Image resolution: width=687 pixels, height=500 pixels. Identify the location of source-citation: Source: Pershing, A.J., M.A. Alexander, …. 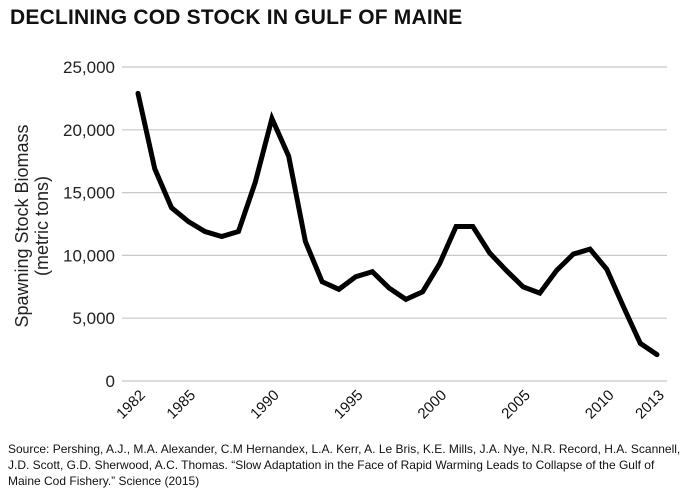
(344, 465).